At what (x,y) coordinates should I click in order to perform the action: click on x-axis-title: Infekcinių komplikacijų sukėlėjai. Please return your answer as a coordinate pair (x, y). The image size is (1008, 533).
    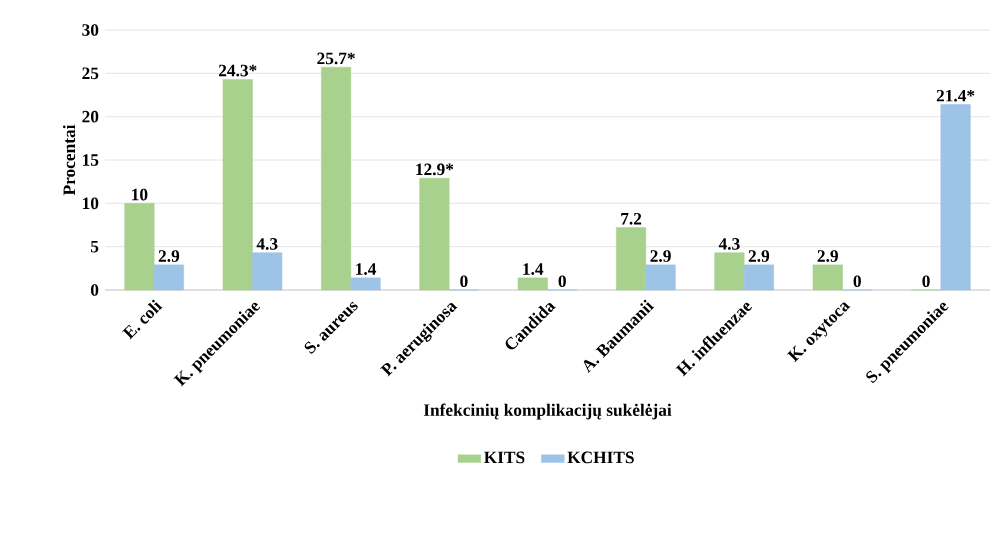
    Looking at the image, I should click on (547, 411).